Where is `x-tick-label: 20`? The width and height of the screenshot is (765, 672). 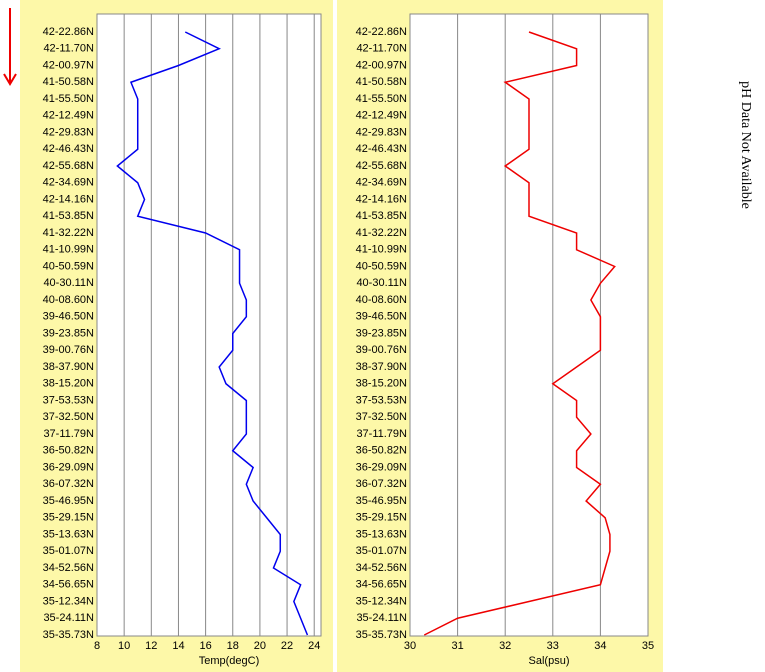
x-tick-label: 20 is located at coordinates (260, 646).